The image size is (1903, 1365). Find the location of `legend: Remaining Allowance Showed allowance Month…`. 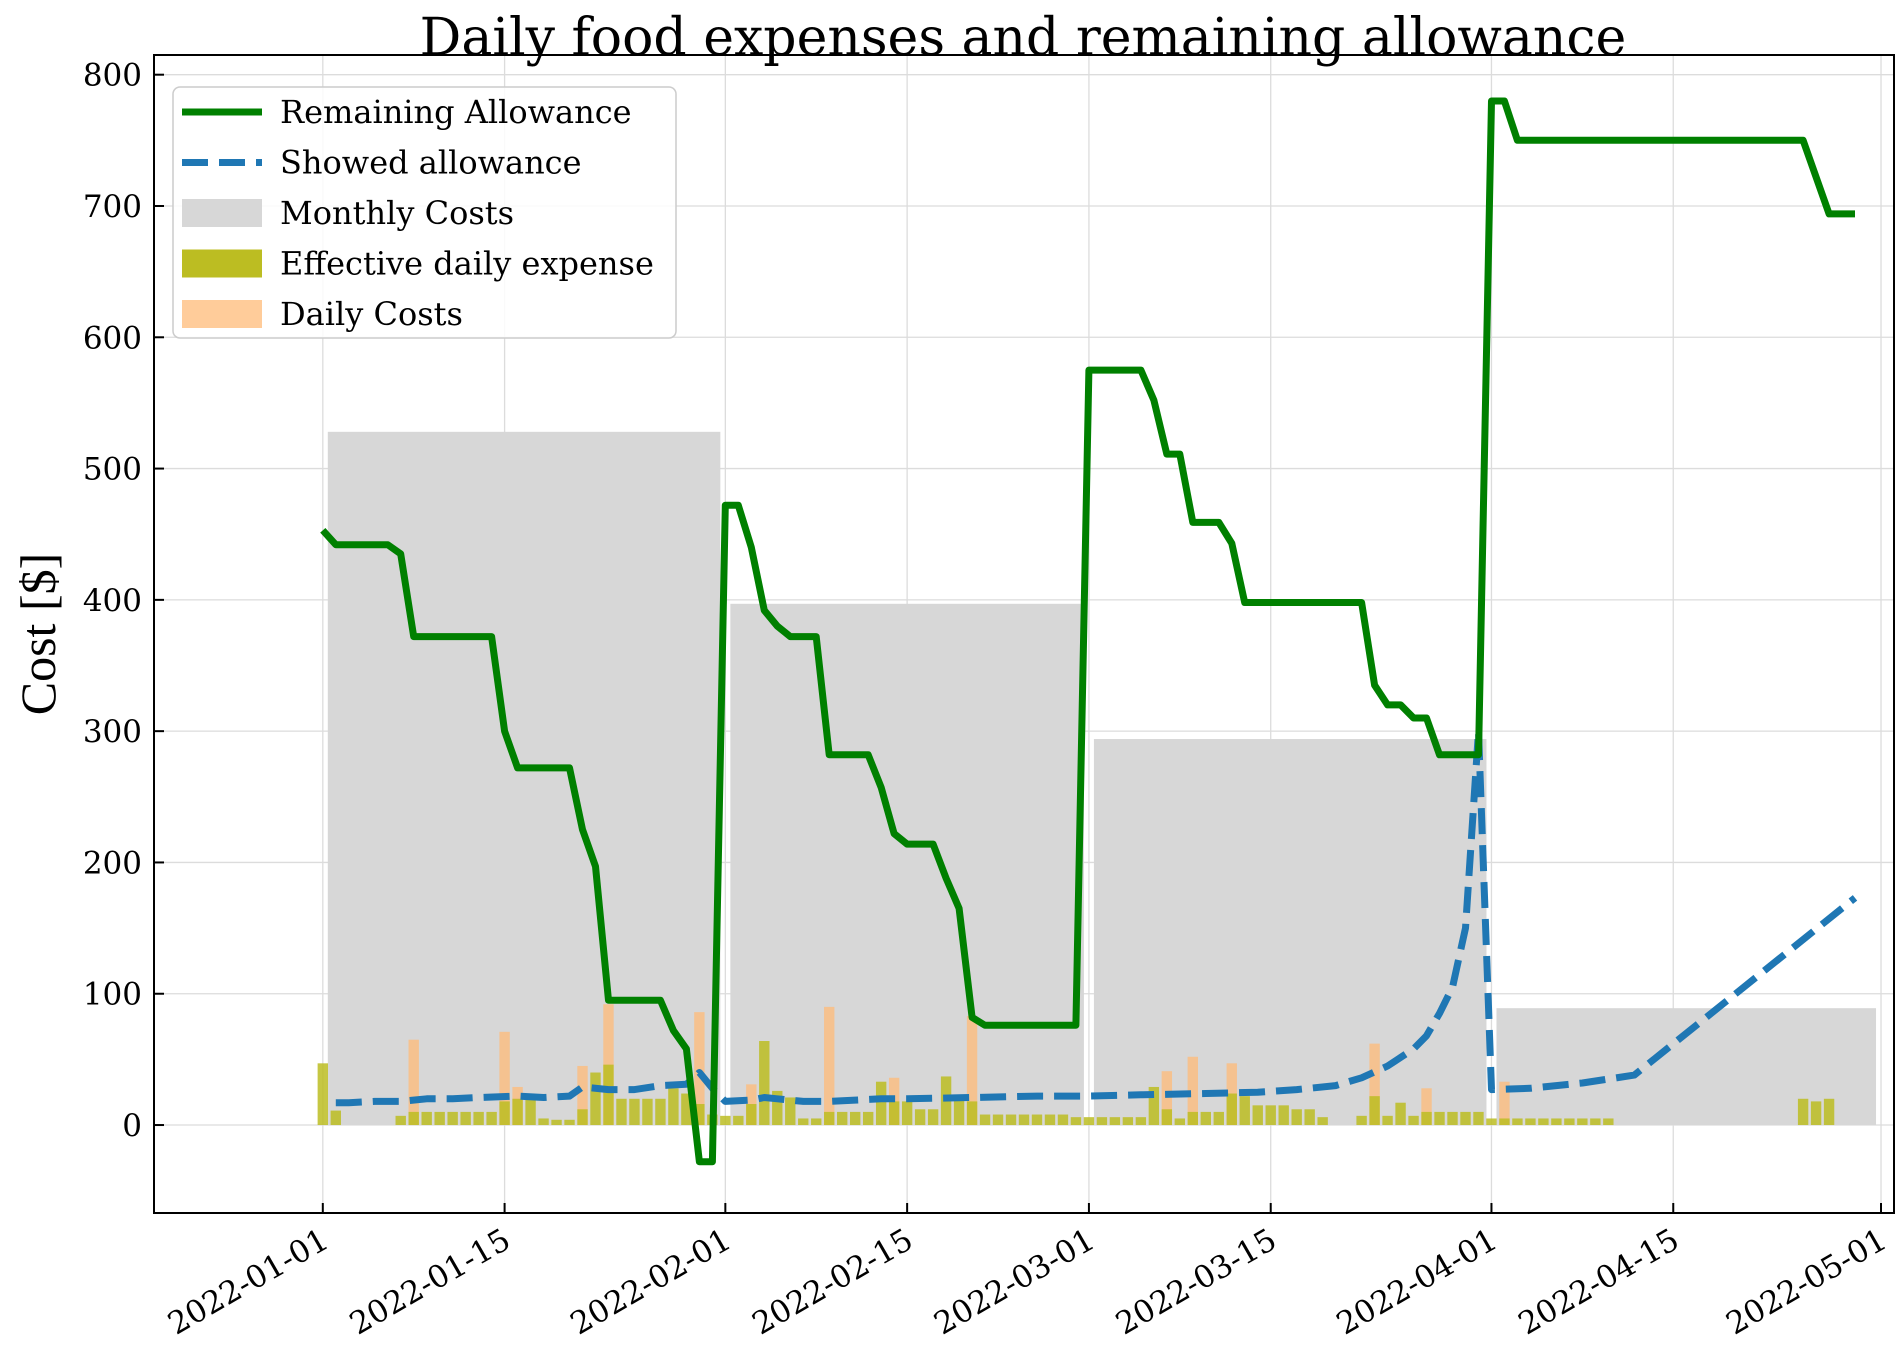

legend: Remaining Allowance Showed allowance Month… is located at coordinates (424, 212).